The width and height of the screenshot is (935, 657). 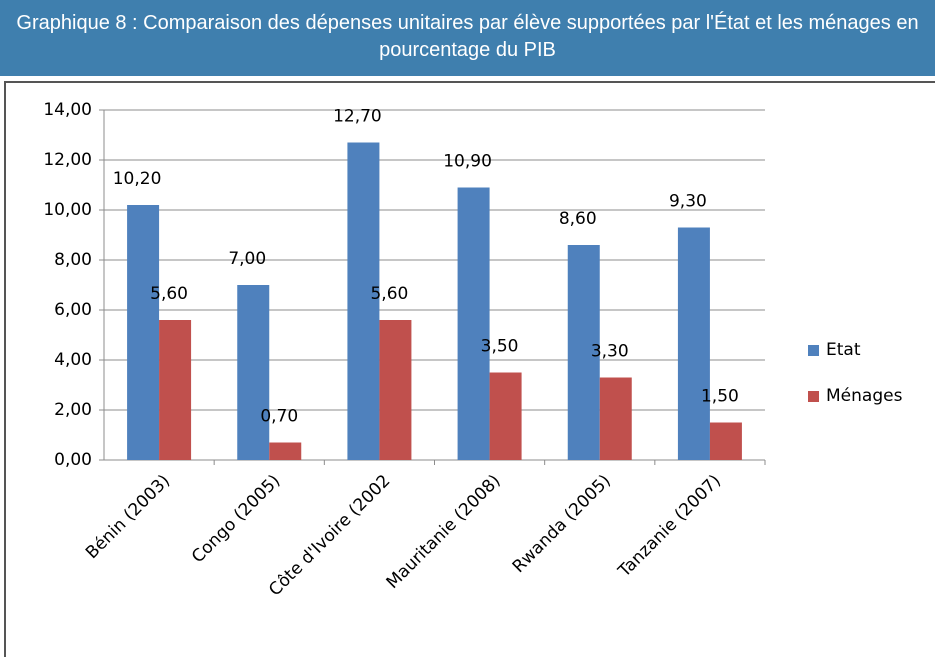 What do you see at coordinates (329, 535) in the screenshot?
I see `x-tick-label: Côte d'Ivoire (2002` at bounding box center [329, 535].